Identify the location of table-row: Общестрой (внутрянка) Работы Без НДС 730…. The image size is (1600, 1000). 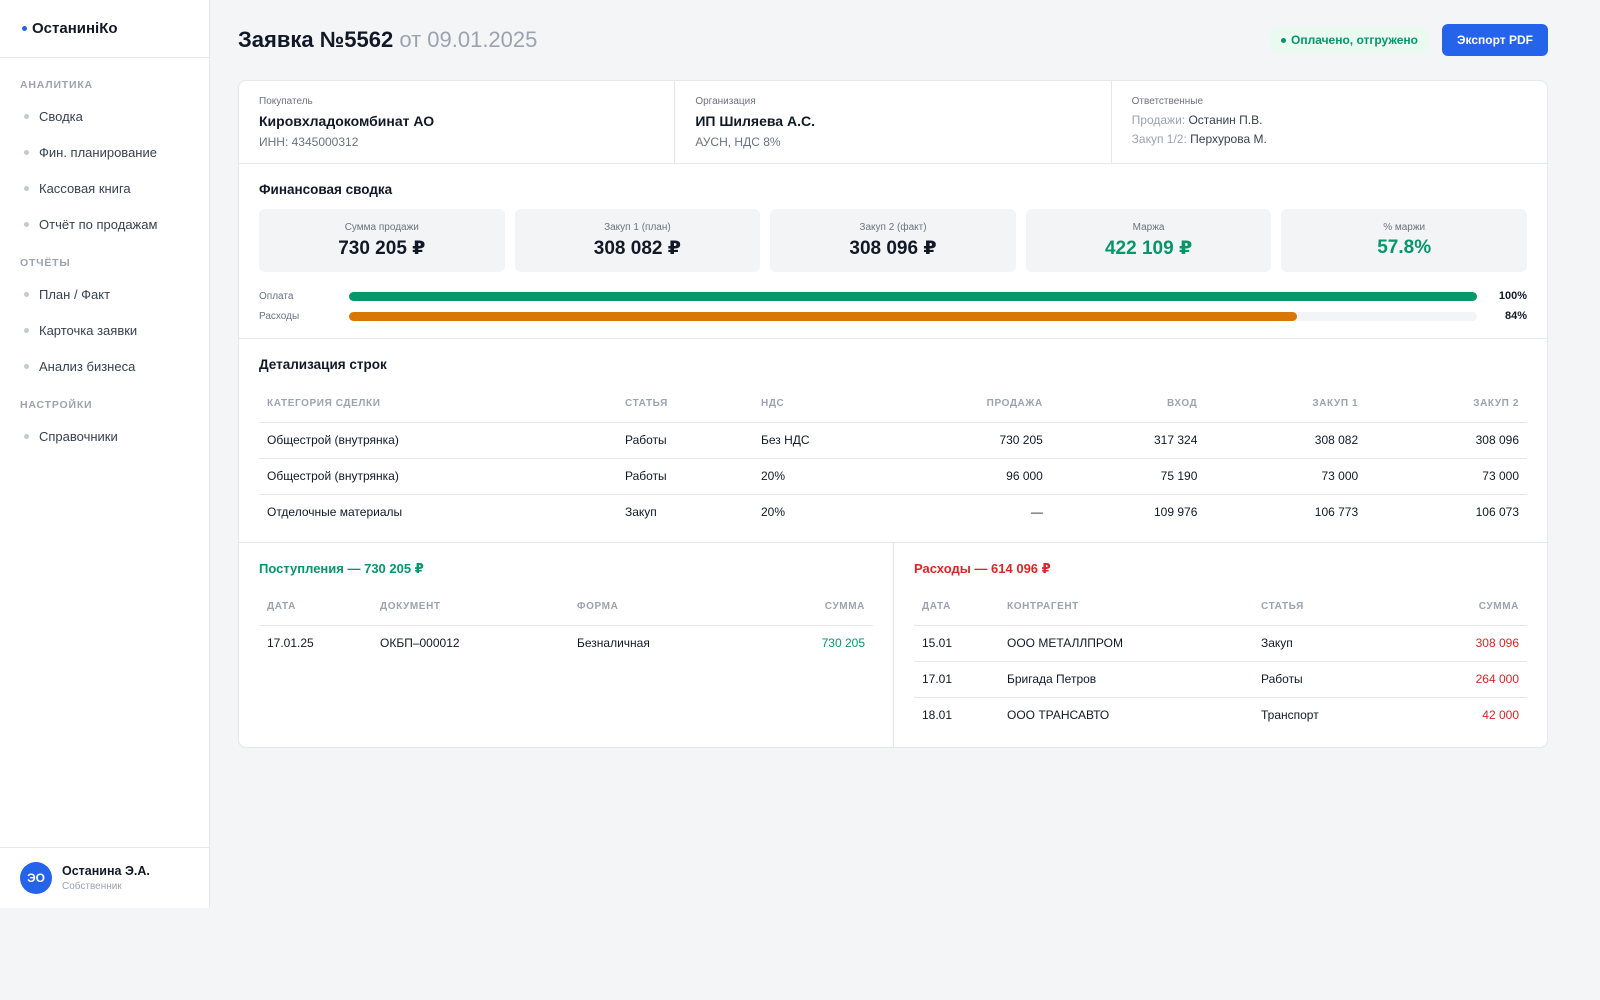
(893, 440).